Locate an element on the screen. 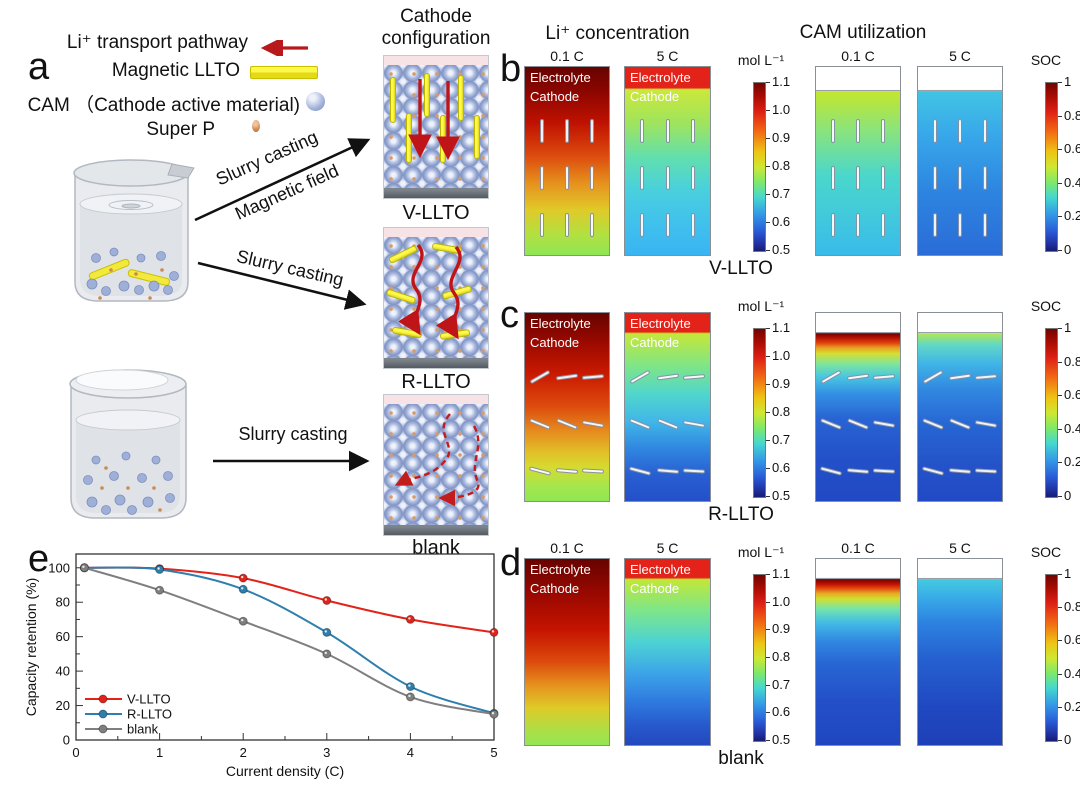  config-card-r-llto is located at coordinates (436, 298).